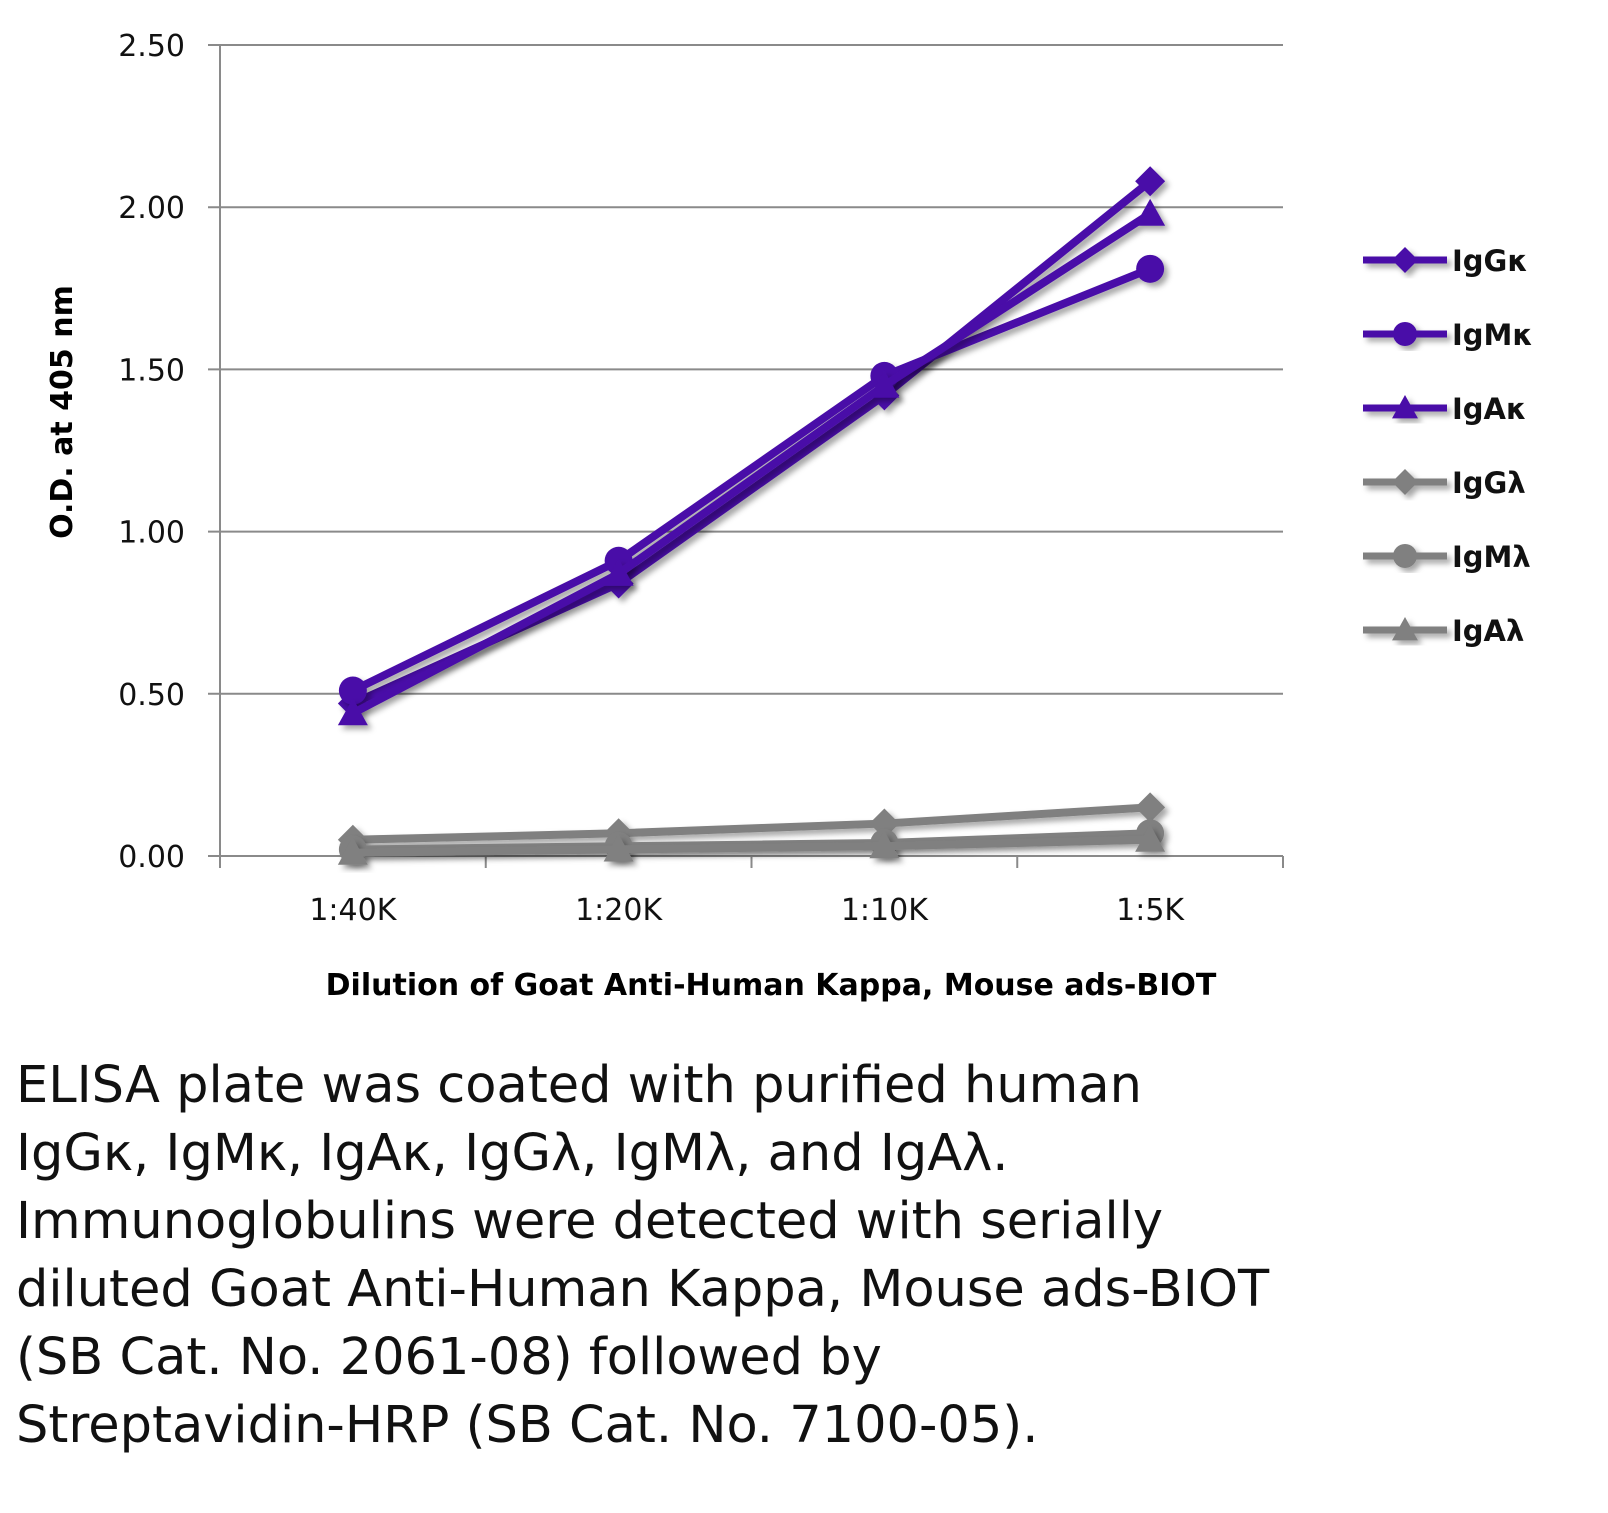 This screenshot has height=1513, width=1608. I want to click on y-tick-label: 0.50, so click(151, 695).